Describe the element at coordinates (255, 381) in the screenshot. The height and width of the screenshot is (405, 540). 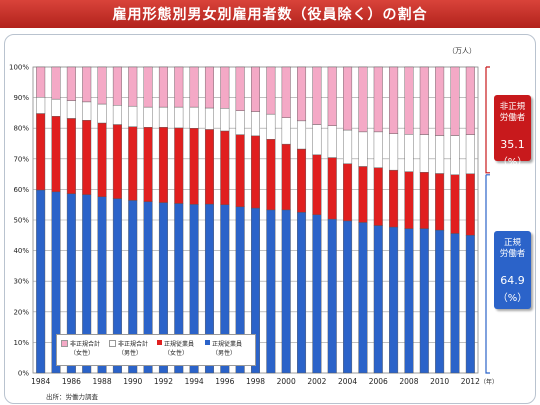
I see `x-tick-label: 1998` at that location.